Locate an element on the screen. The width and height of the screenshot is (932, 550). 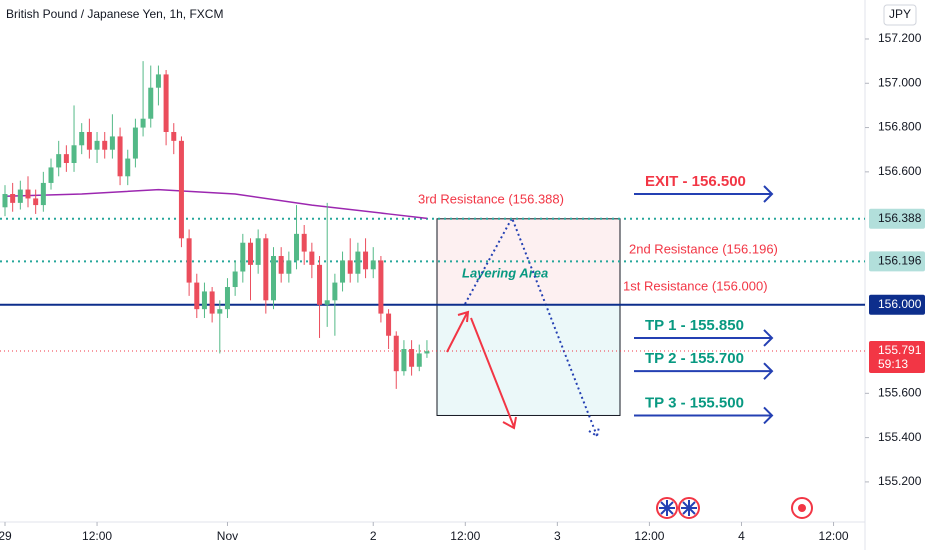
level-label: 156.388 is located at coordinates (900, 218).